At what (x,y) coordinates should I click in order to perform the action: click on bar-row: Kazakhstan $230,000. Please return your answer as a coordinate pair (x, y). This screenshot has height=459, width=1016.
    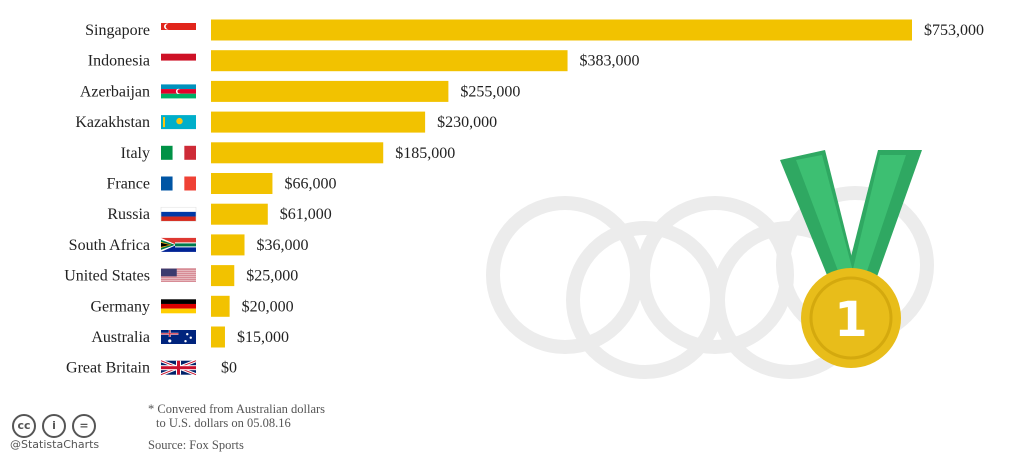
    Looking at the image, I should click on (286, 122).